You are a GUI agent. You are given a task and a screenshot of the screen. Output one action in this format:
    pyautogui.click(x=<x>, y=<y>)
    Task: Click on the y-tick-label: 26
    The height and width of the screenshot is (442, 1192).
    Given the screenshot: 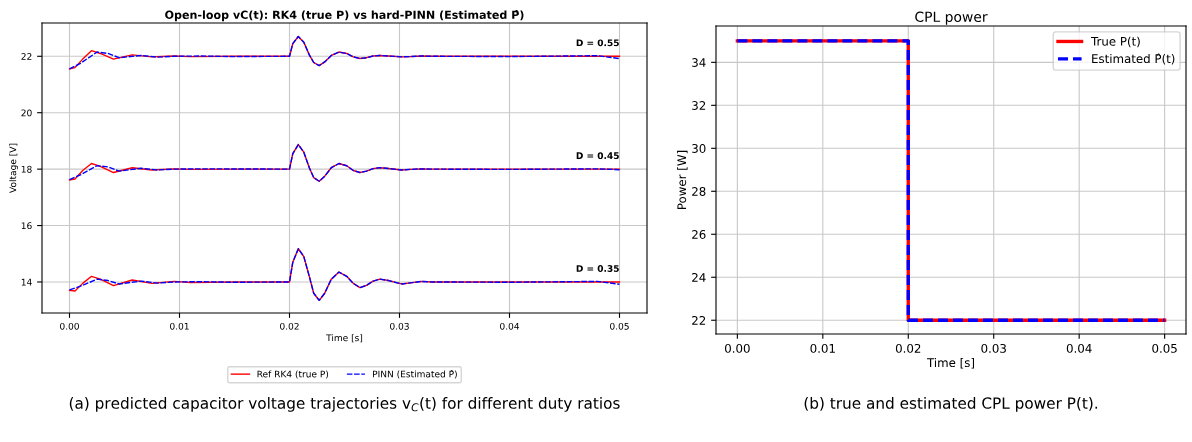 What is the action you would take?
    pyautogui.click(x=699, y=234)
    